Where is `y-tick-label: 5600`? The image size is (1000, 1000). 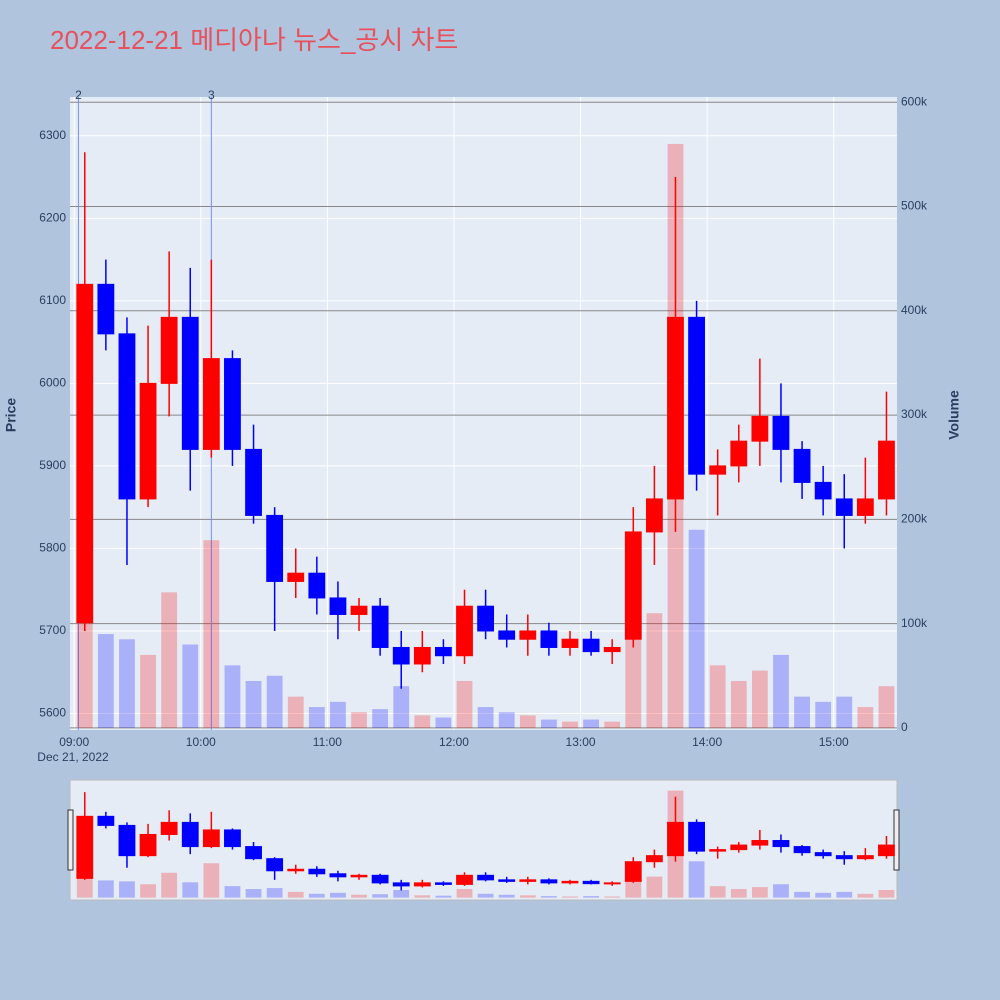 y-tick-label: 5600 is located at coordinates (52, 713).